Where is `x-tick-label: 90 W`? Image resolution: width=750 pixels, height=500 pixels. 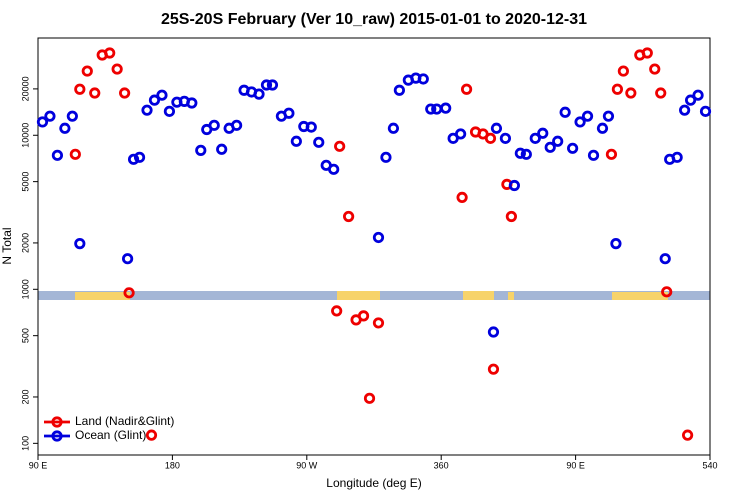 x-tick-label: 90 W is located at coordinates (307, 465).